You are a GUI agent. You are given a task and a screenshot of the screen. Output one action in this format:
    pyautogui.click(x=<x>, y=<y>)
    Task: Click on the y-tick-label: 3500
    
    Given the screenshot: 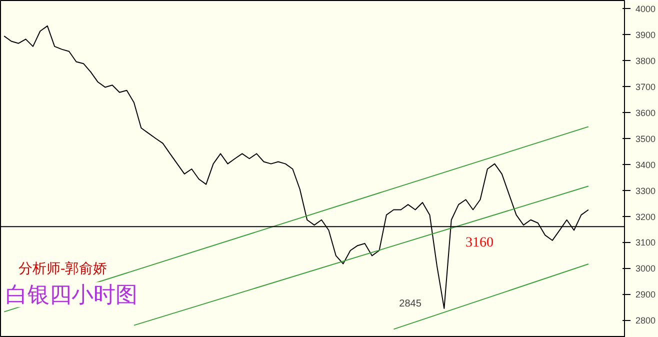 What is the action you would take?
    pyautogui.click(x=646, y=139)
    